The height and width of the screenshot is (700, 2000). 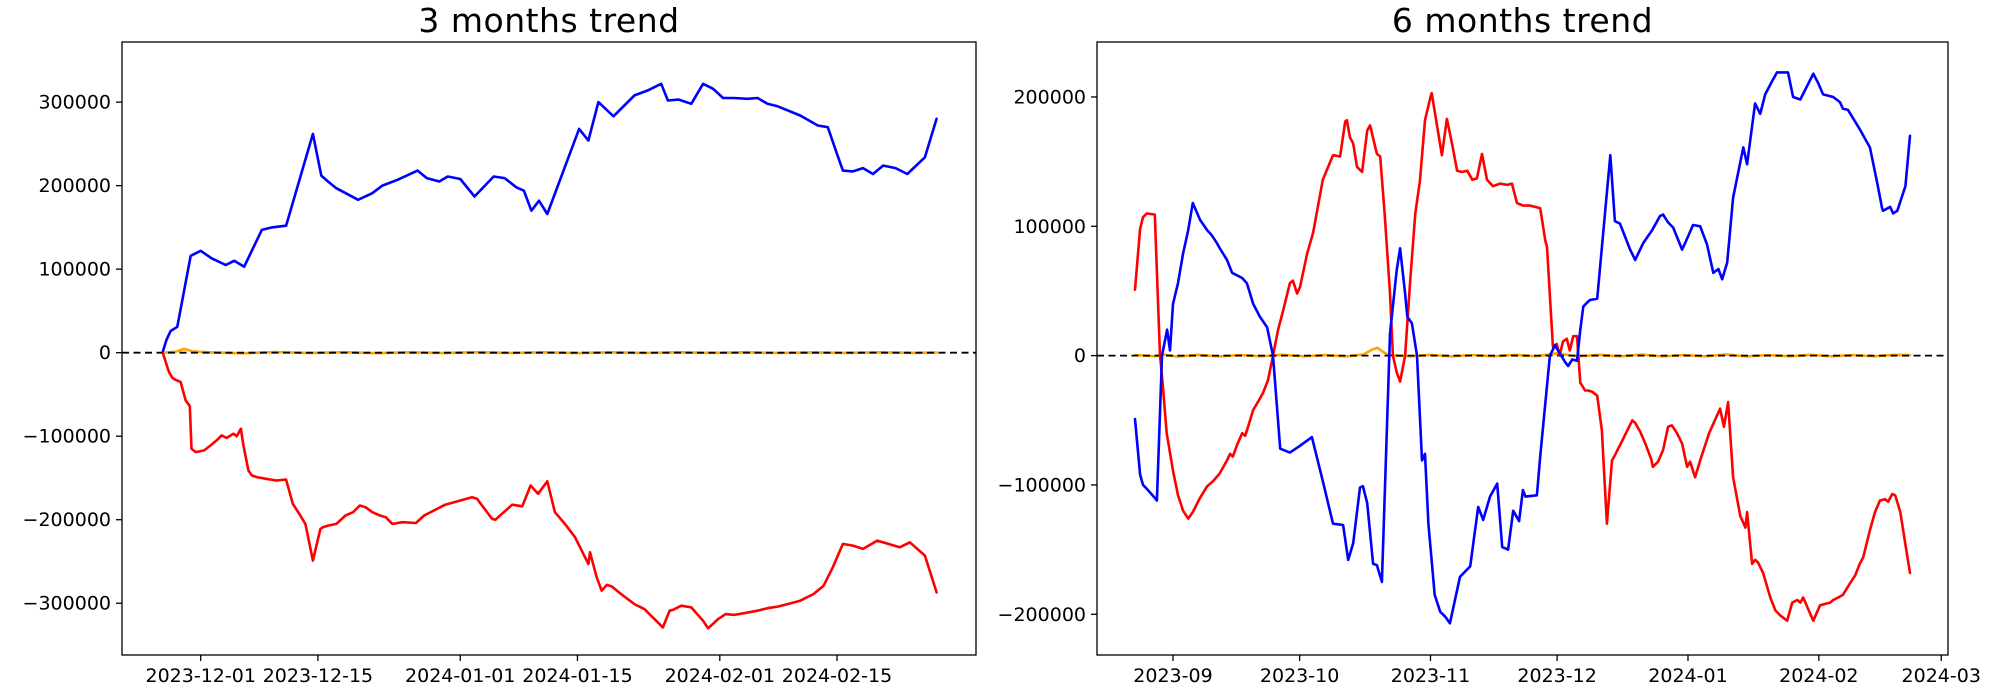 I want to click on x-tick-label: 2024-01, so click(x=1687, y=676).